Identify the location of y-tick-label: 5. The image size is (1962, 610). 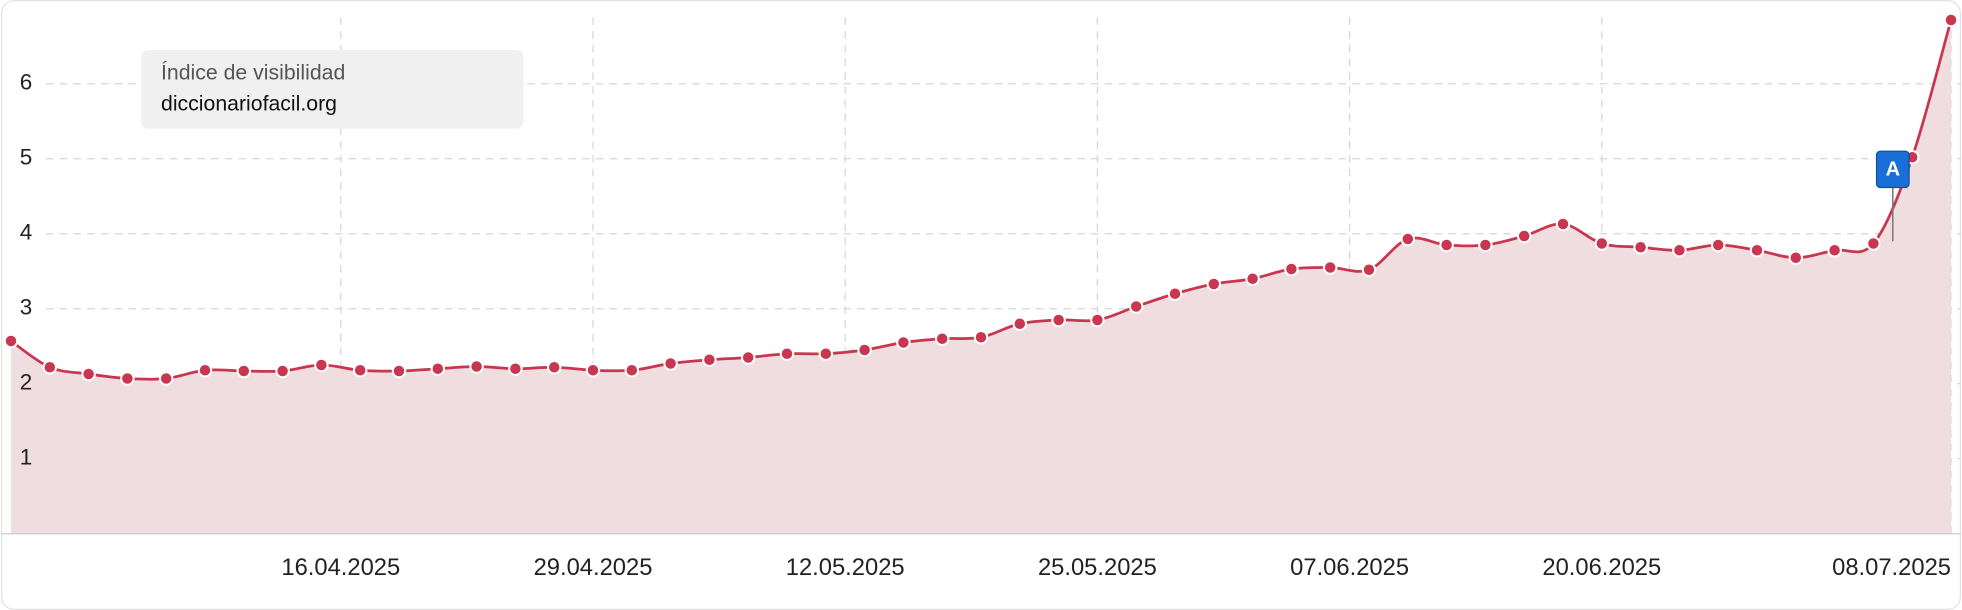
(26, 157).